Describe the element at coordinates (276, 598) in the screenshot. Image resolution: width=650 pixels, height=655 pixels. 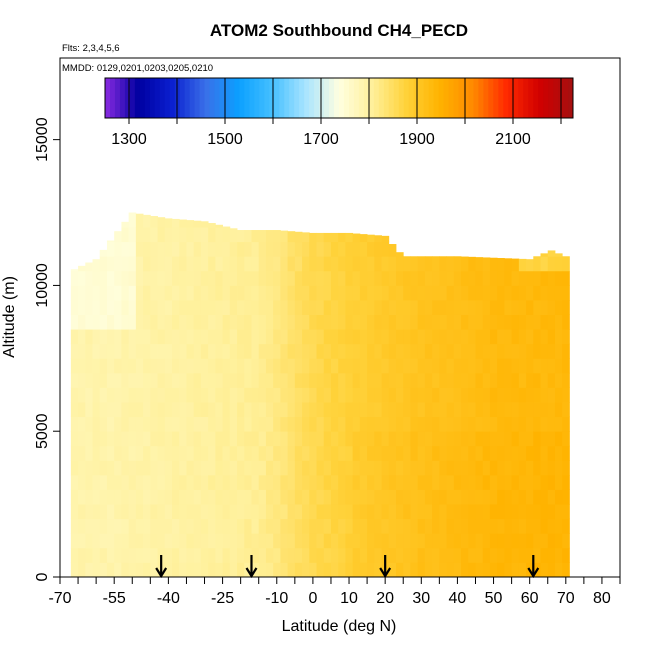
I see `x-tick-label: -10` at that location.